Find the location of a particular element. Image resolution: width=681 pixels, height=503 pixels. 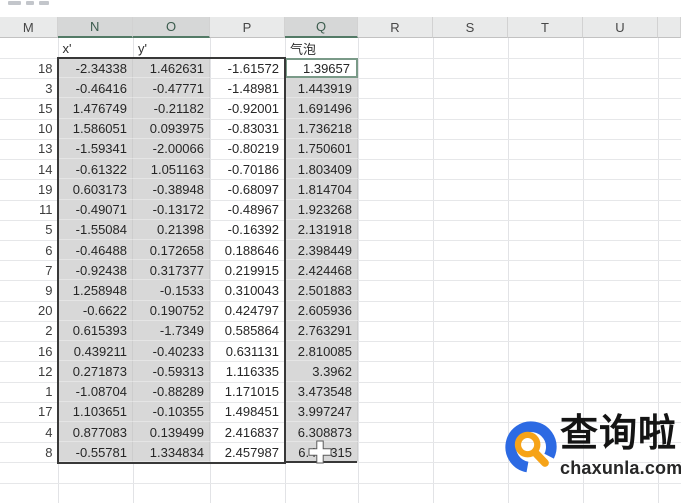

cell: 0.603173 is located at coordinates (95, 189).